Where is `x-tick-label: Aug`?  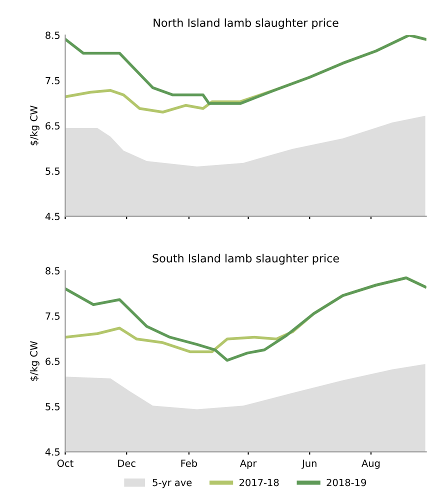 x-tick-label: Aug is located at coordinates (371, 464).